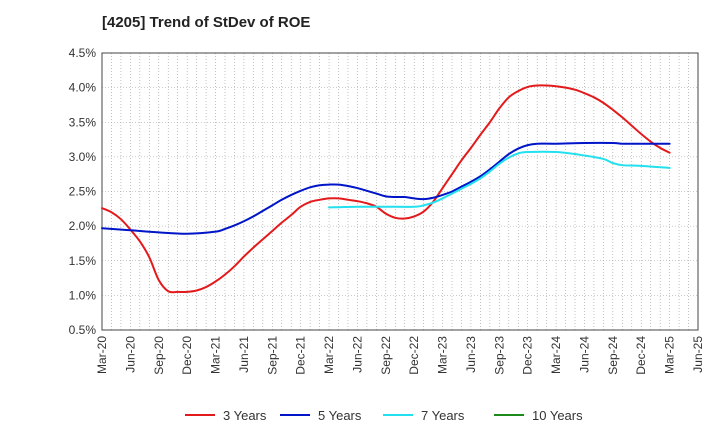  Describe the element at coordinates (216, 355) in the screenshot. I see `x-tick-label: Mar-21` at that location.